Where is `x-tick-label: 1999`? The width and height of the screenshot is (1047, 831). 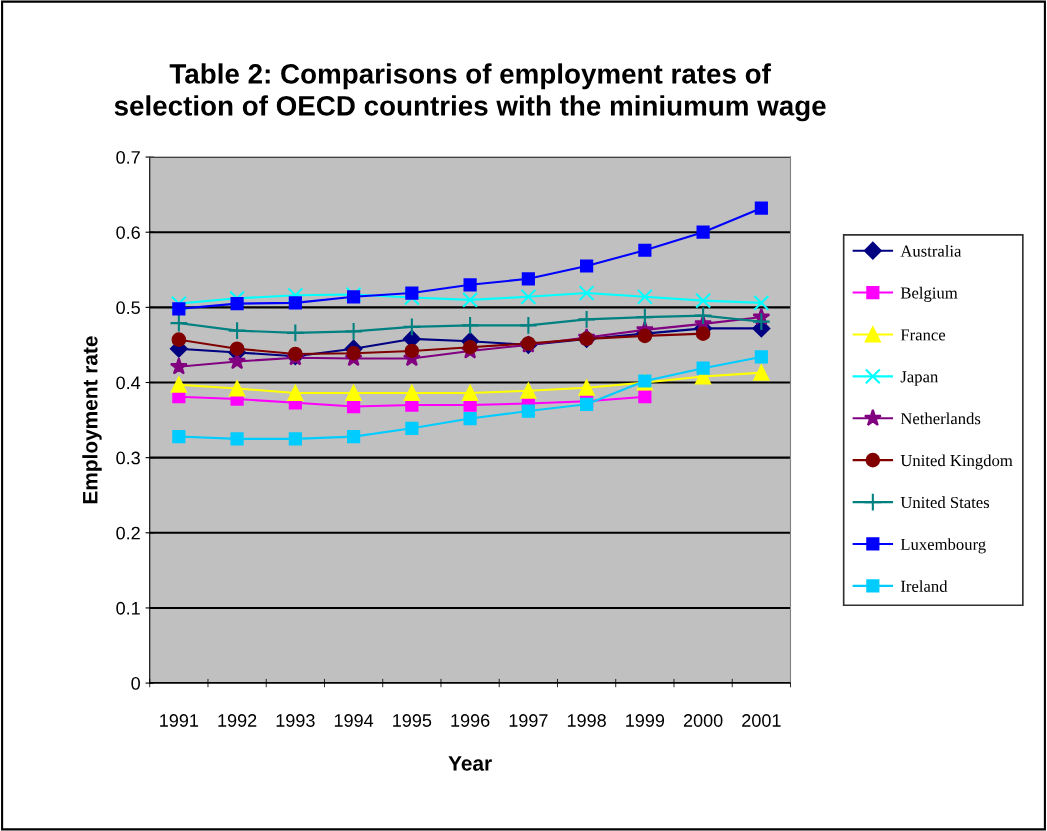 x-tick-label: 1999 is located at coordinates (645, 720).